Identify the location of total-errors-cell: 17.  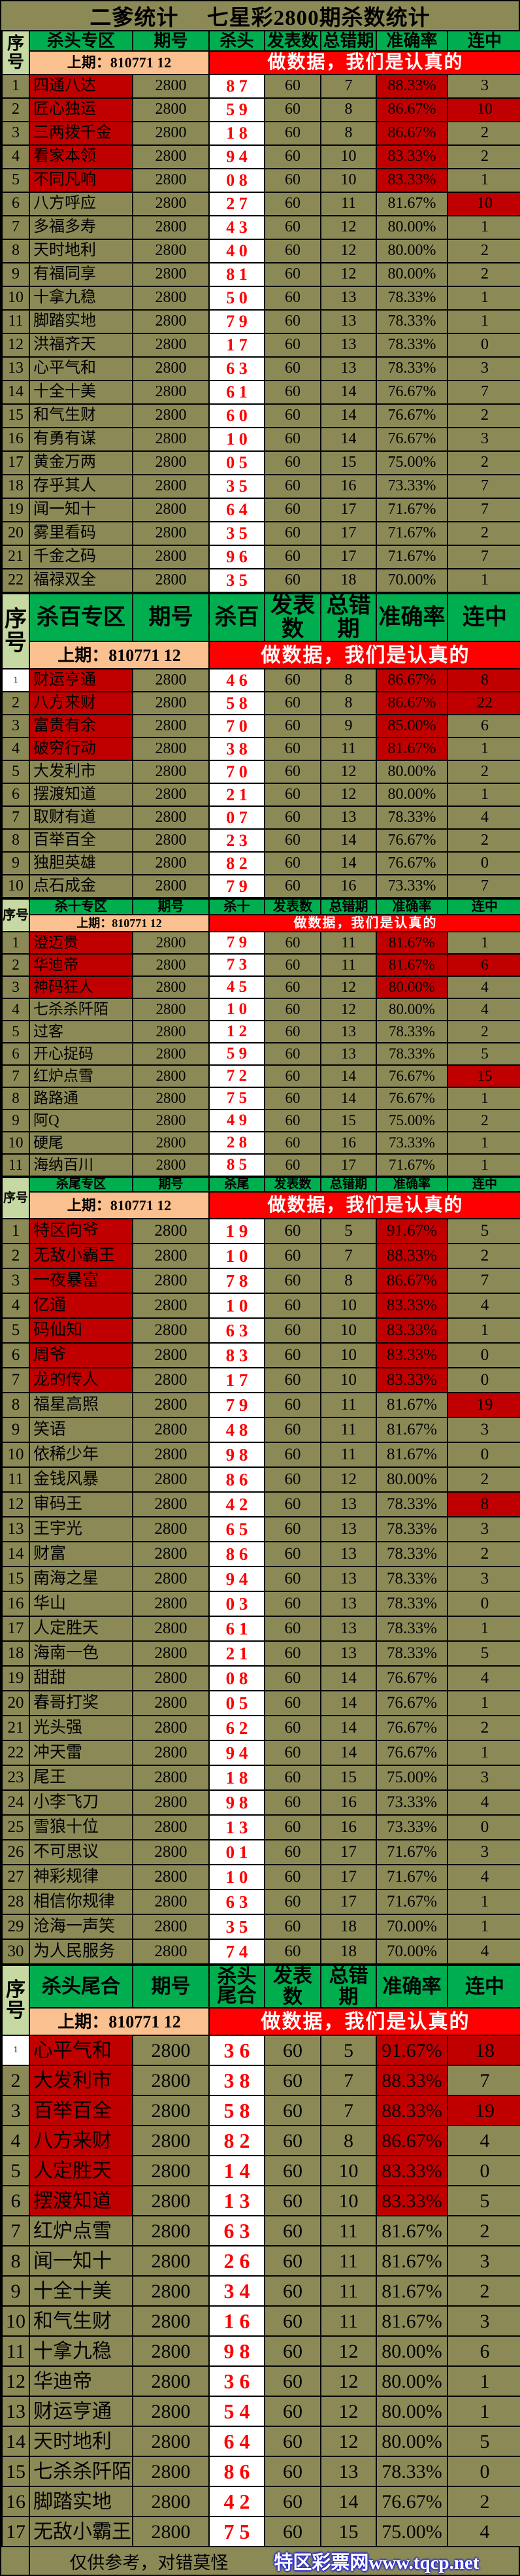
(348, 1852).